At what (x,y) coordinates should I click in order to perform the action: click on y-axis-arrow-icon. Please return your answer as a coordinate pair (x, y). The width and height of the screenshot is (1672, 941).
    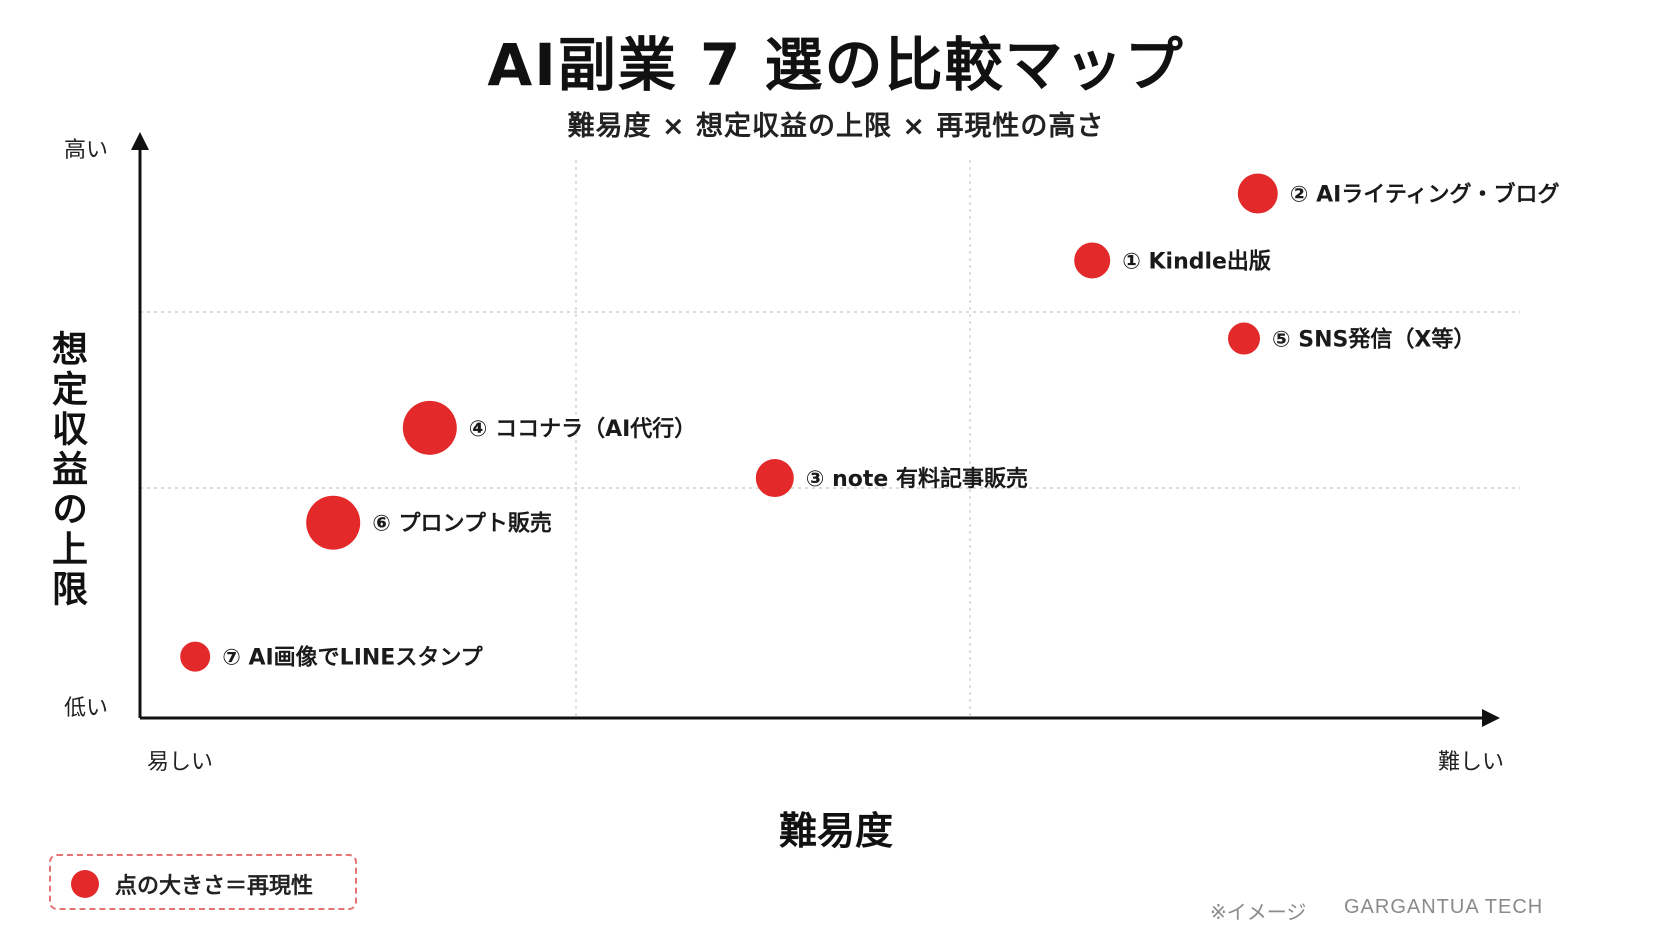
    Looking at the image, I should click on (140, 141).